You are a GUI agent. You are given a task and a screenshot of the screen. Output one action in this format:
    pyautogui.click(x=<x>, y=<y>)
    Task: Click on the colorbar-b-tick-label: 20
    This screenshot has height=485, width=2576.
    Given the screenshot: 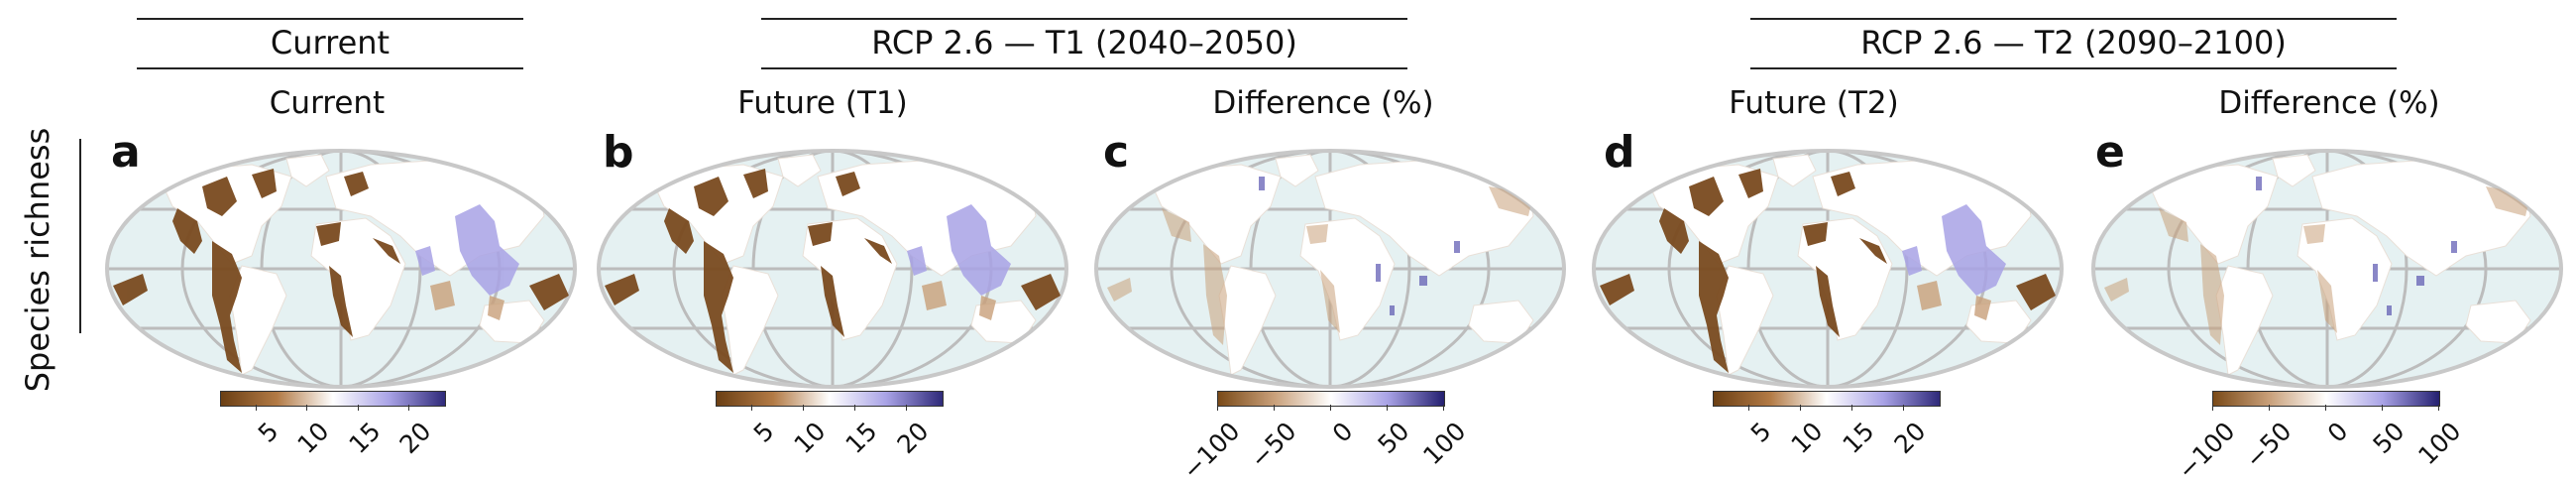 What is the action you would take?
    pyautogui.click(x=913, y=438)
    